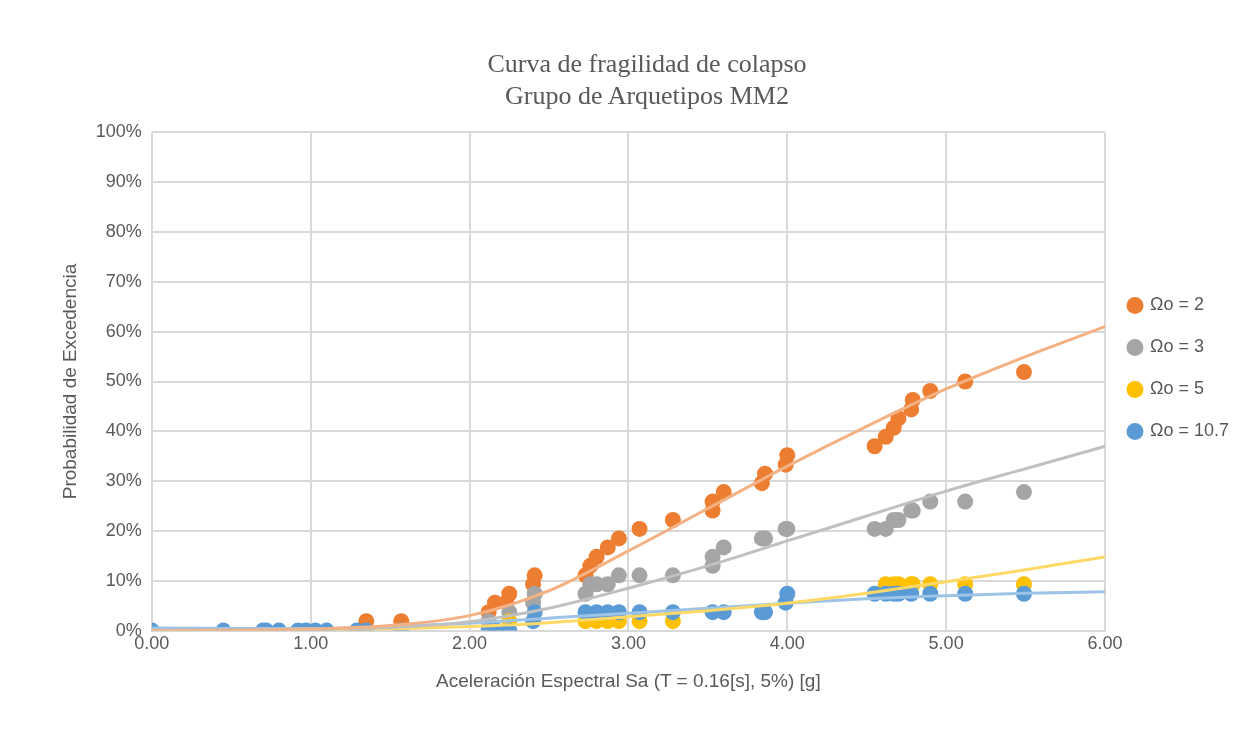 Image resolution: width=1249 pixels, height=742 pixels. Describe the element at coordinates (123, 480) in the screenshot. I see `y-tick-label: 30%` at that location.